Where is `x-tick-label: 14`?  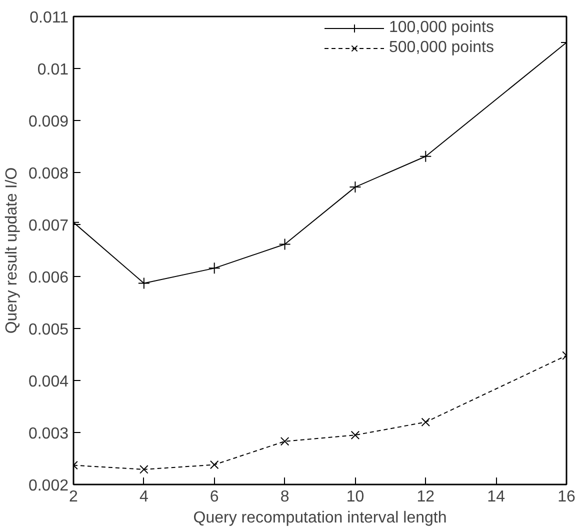 x-tick-label: 14 is located at coordinates (496, 497).